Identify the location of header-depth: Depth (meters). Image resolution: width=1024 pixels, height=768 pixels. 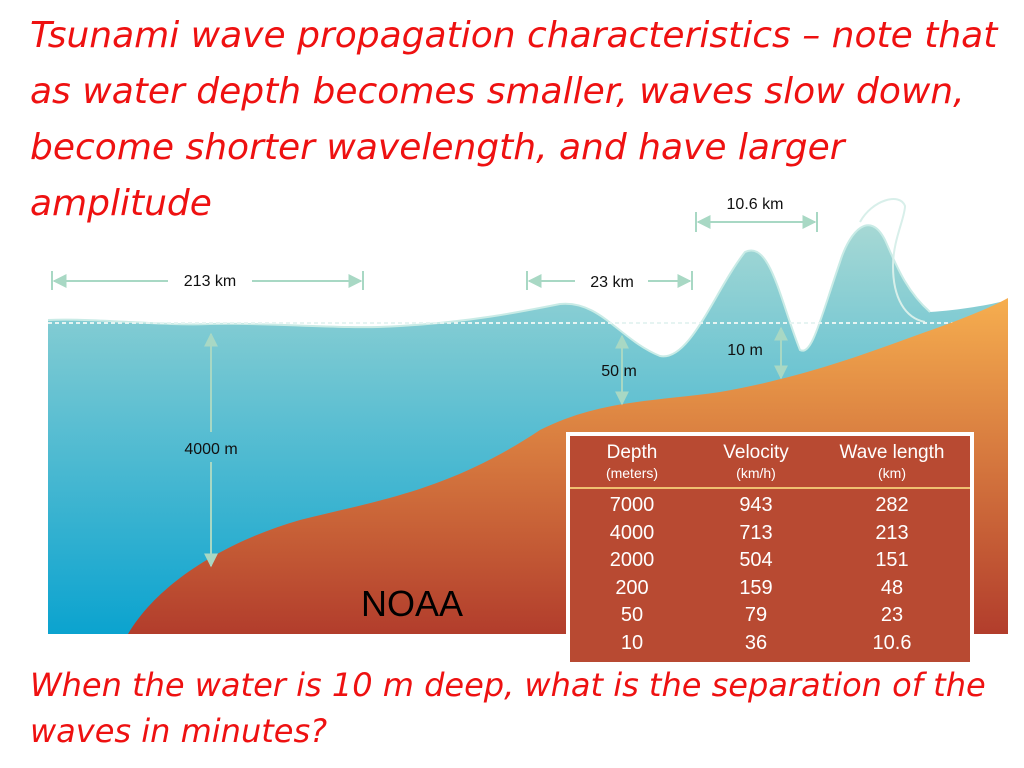
(632, 462).